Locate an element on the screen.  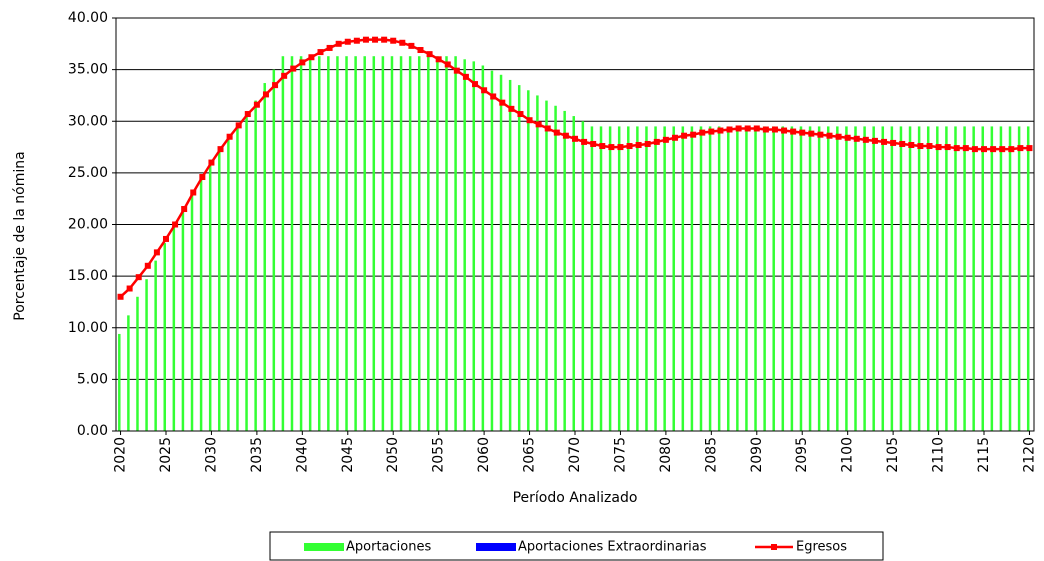
x-tick-label: 2055 is located at coordinates (439, 455).